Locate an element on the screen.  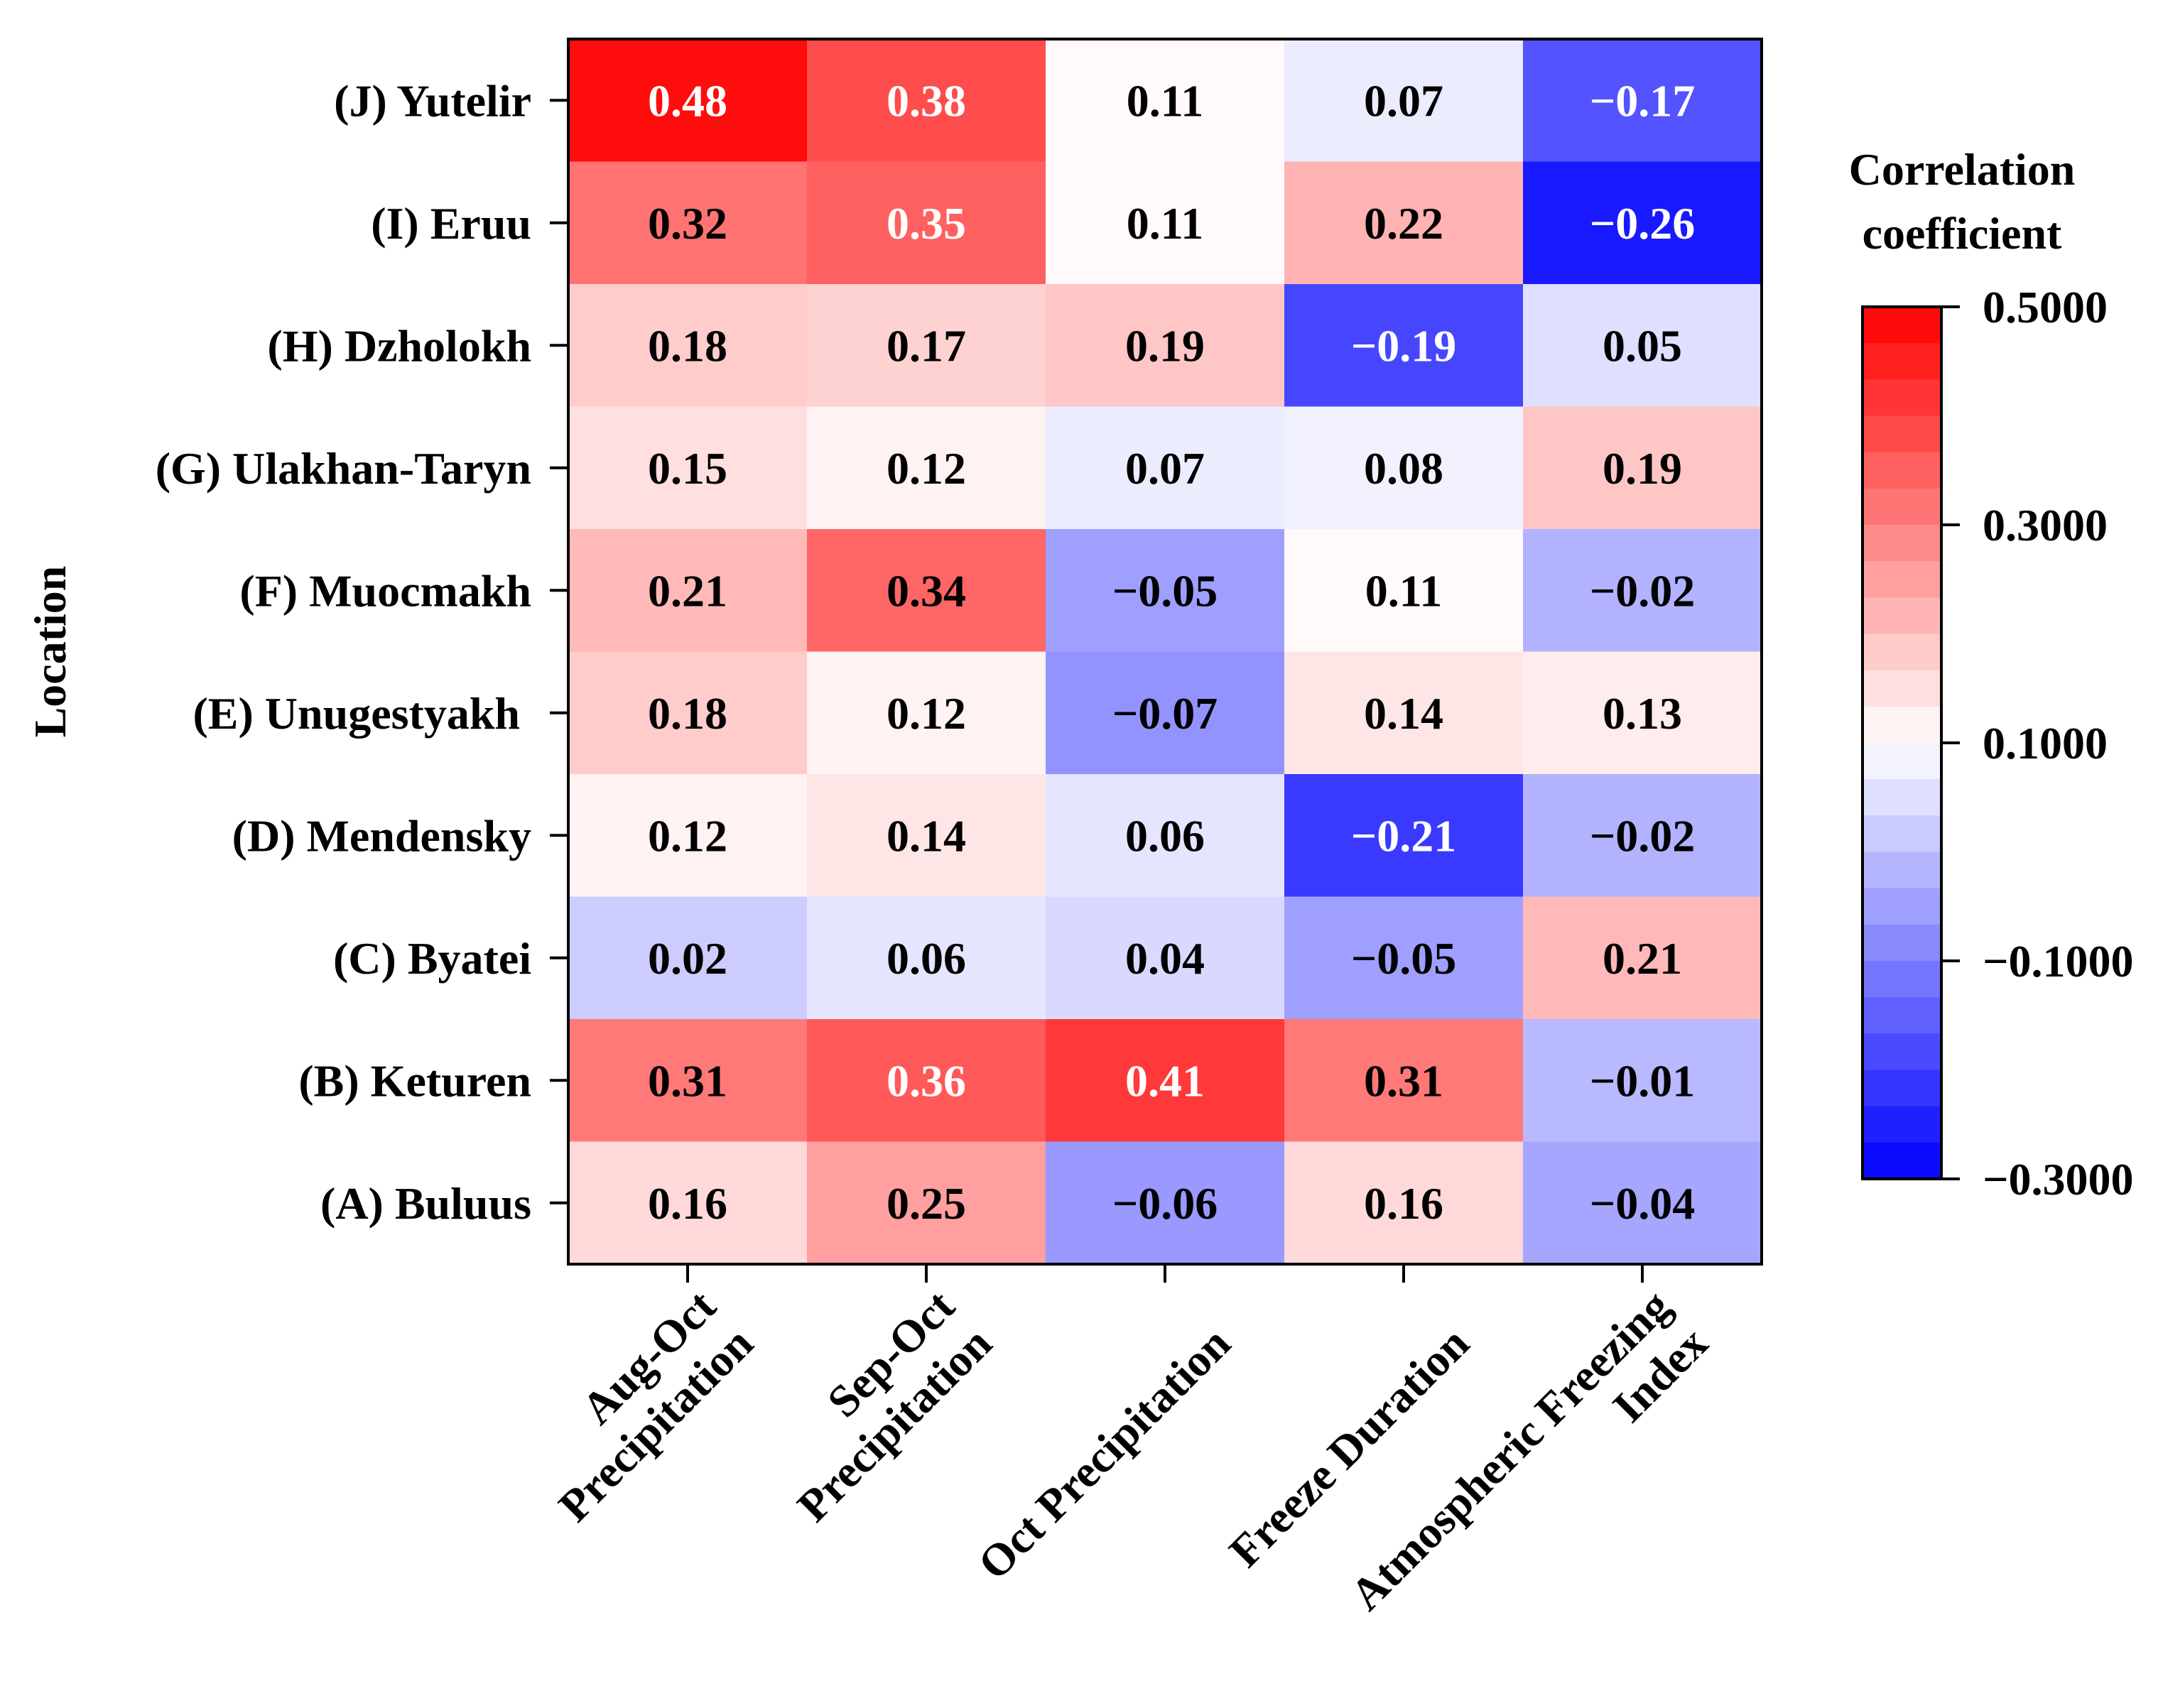
colorbar-tick-label: 0.1000 is located at coordinates (2045, 743).